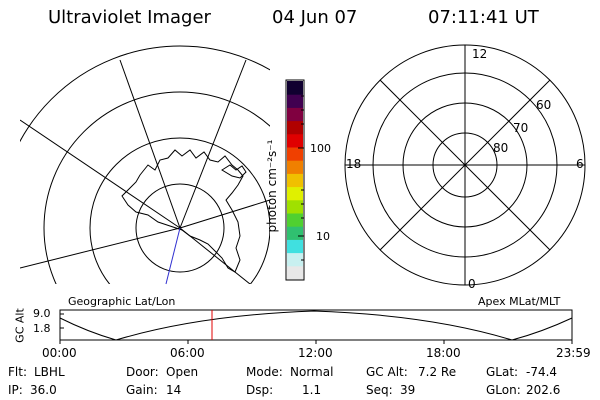 The image size is (600, 400). I want to click on filter-label: Flt:, so click(17, 372).